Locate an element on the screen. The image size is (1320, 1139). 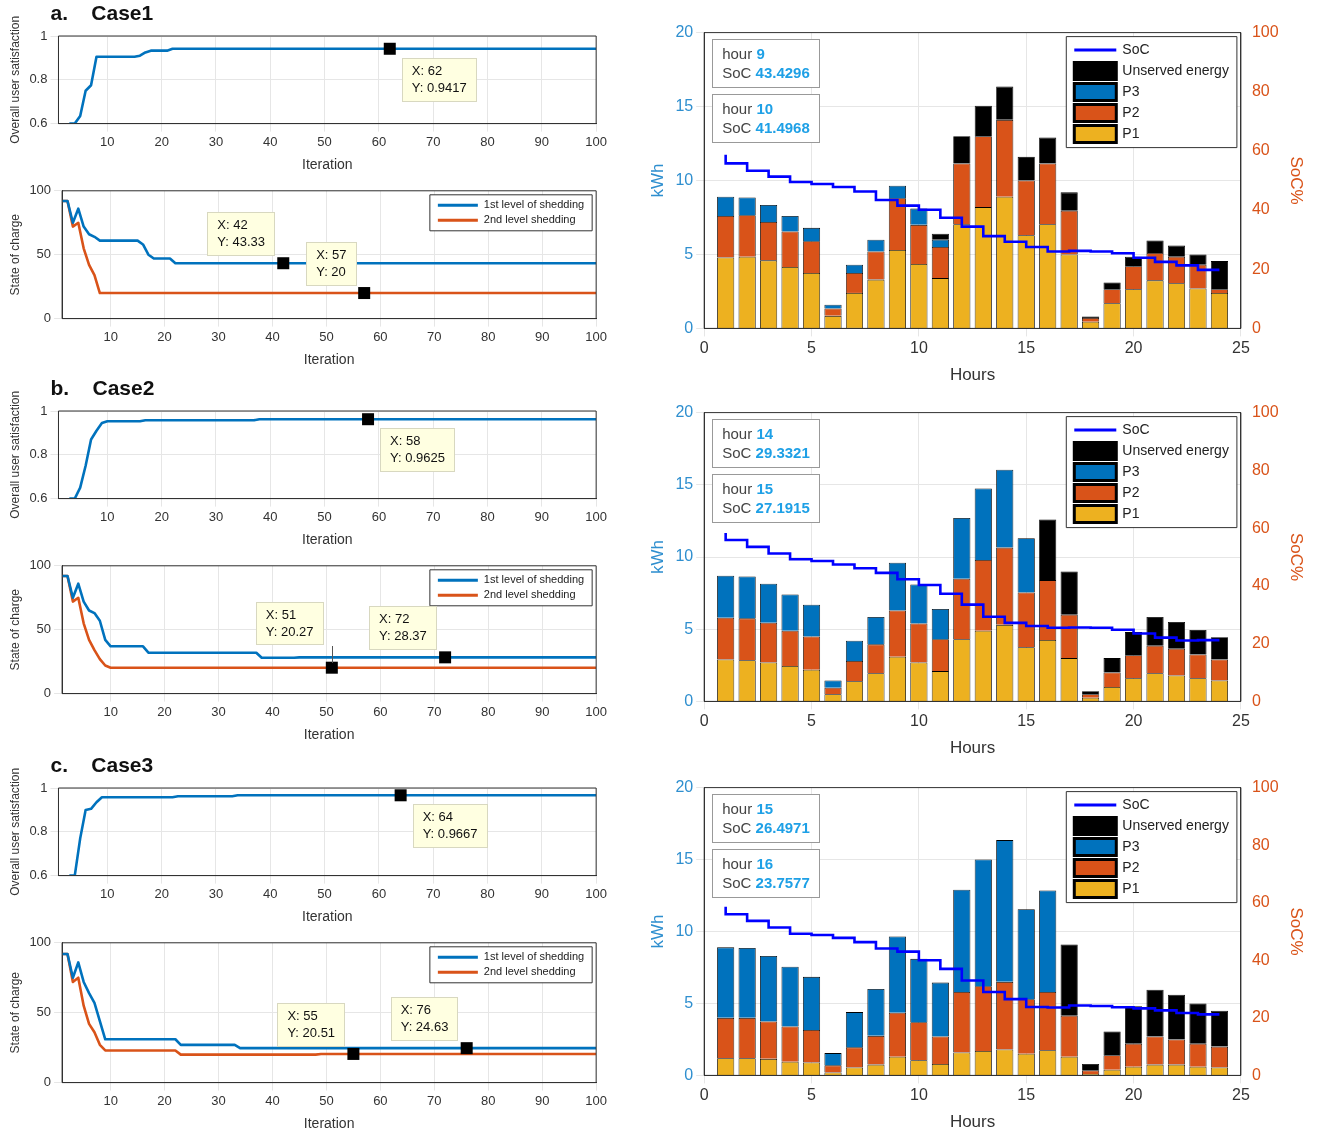
y-tick-label: 1 is located at coordinates (44, 35).